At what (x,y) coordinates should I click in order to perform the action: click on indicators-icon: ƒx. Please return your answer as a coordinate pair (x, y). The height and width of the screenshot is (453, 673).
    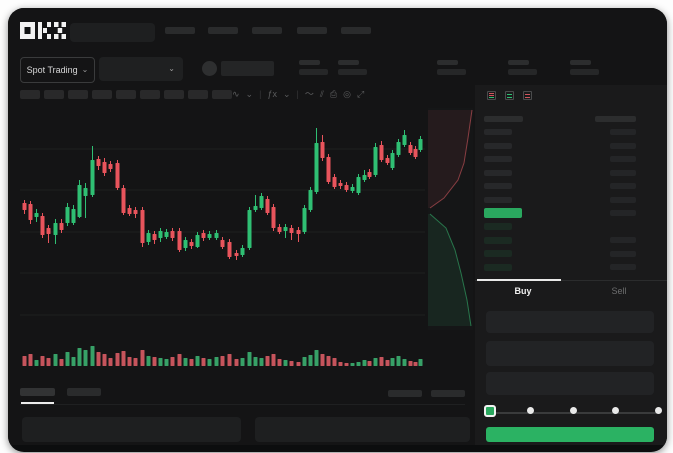
    Looking at the image, I should click on (272, 94).